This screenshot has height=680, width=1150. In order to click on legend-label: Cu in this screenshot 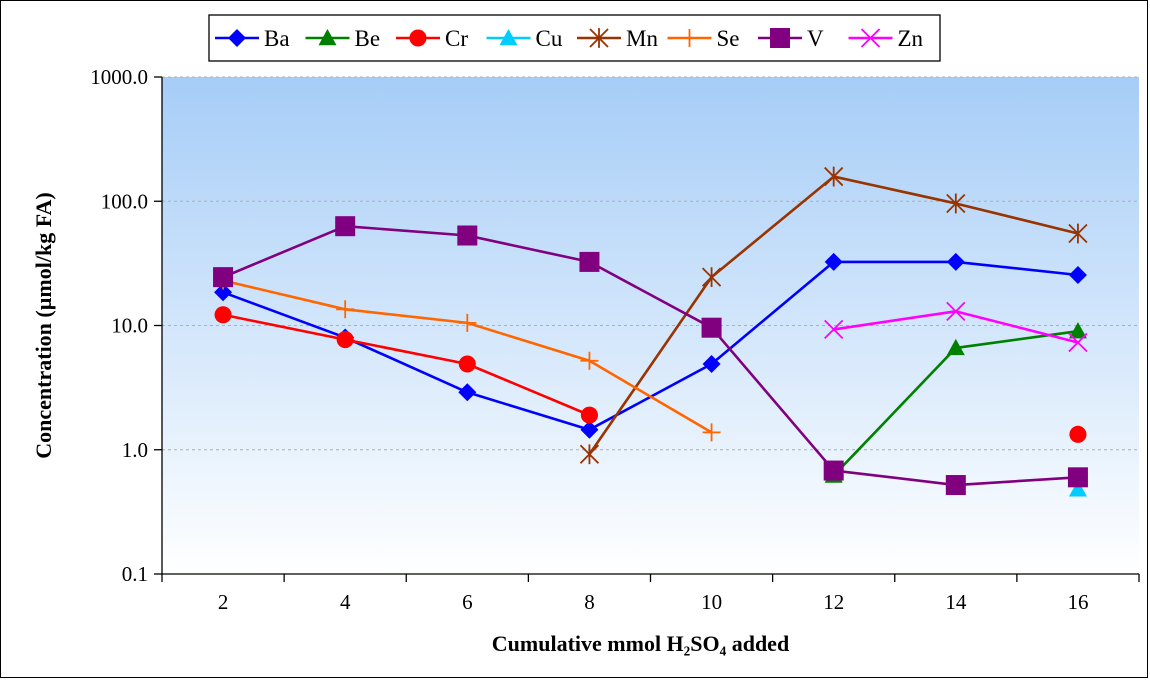, I will do `click(549, 38)`.